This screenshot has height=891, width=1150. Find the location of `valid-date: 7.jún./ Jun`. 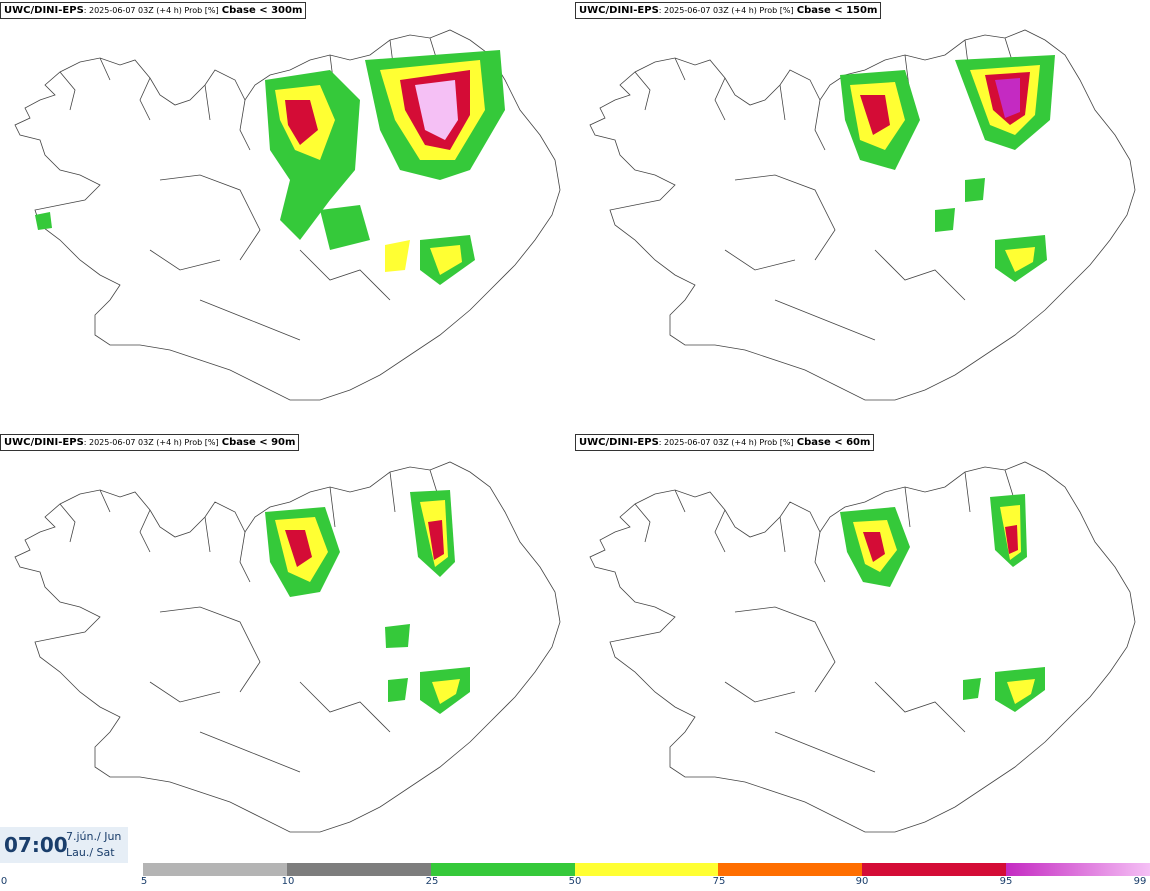

valid-date: 7.jún./ Jun is located at coordinates (94, 836).